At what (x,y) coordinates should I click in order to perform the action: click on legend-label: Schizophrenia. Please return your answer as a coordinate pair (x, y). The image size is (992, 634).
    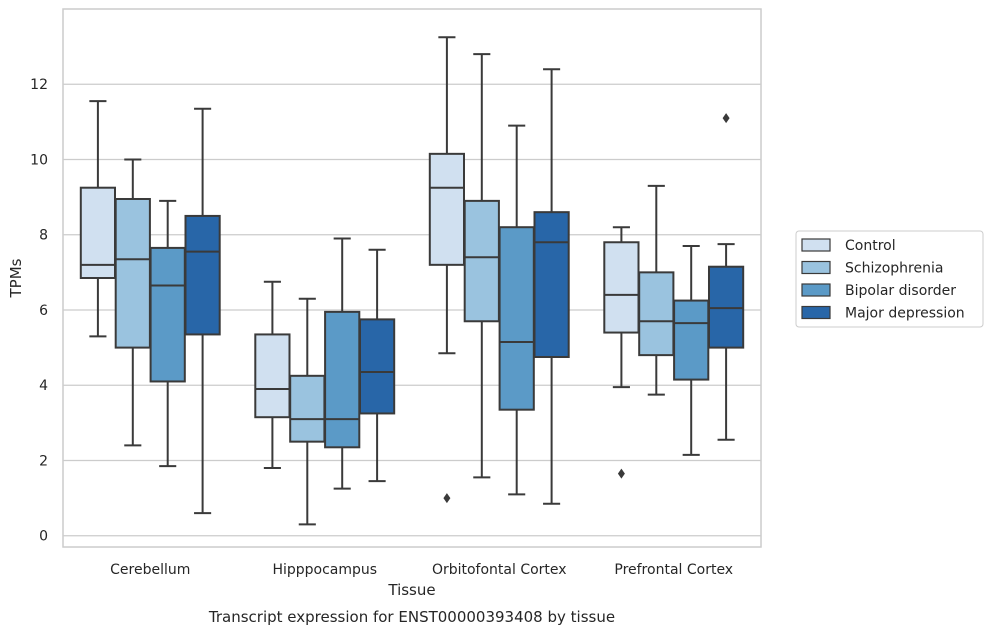
    Looking at the image, I should click on (894, 269).